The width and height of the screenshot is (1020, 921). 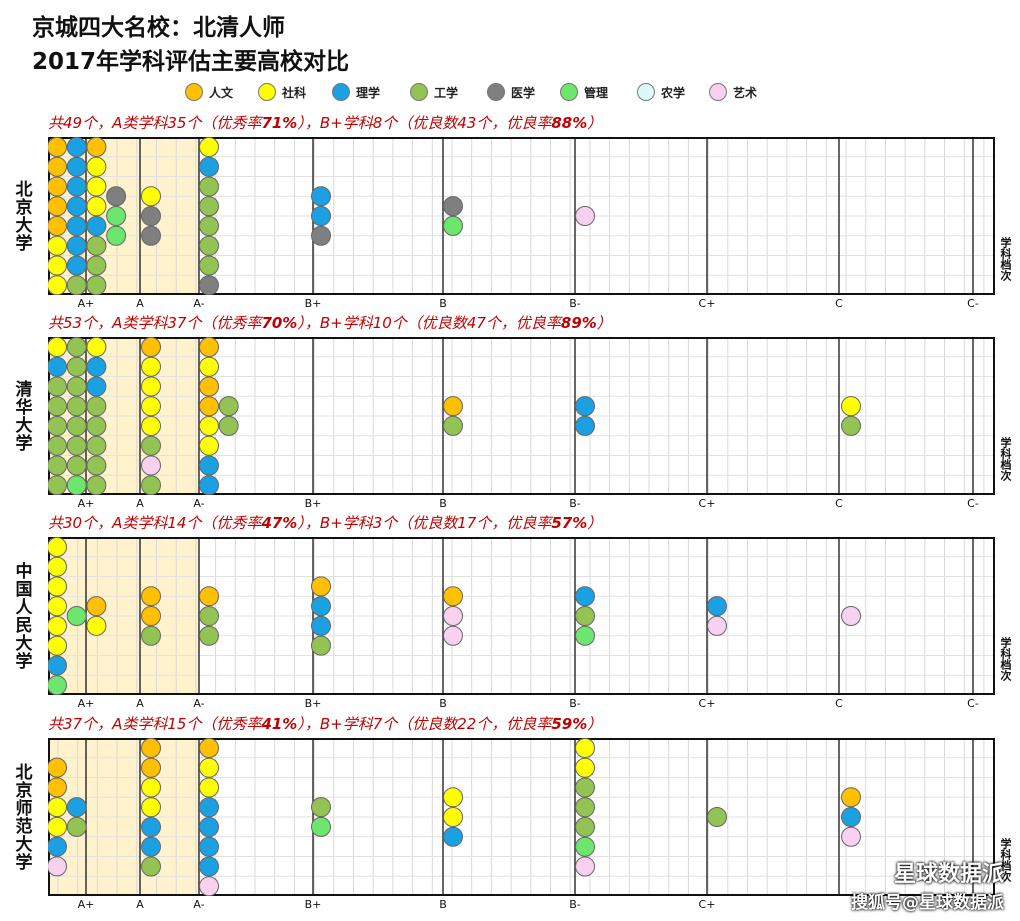 What do you see at coordinates (368, 92) in the screenshot?
I see `legend-label: 理学` at bounding box center [368, 92].